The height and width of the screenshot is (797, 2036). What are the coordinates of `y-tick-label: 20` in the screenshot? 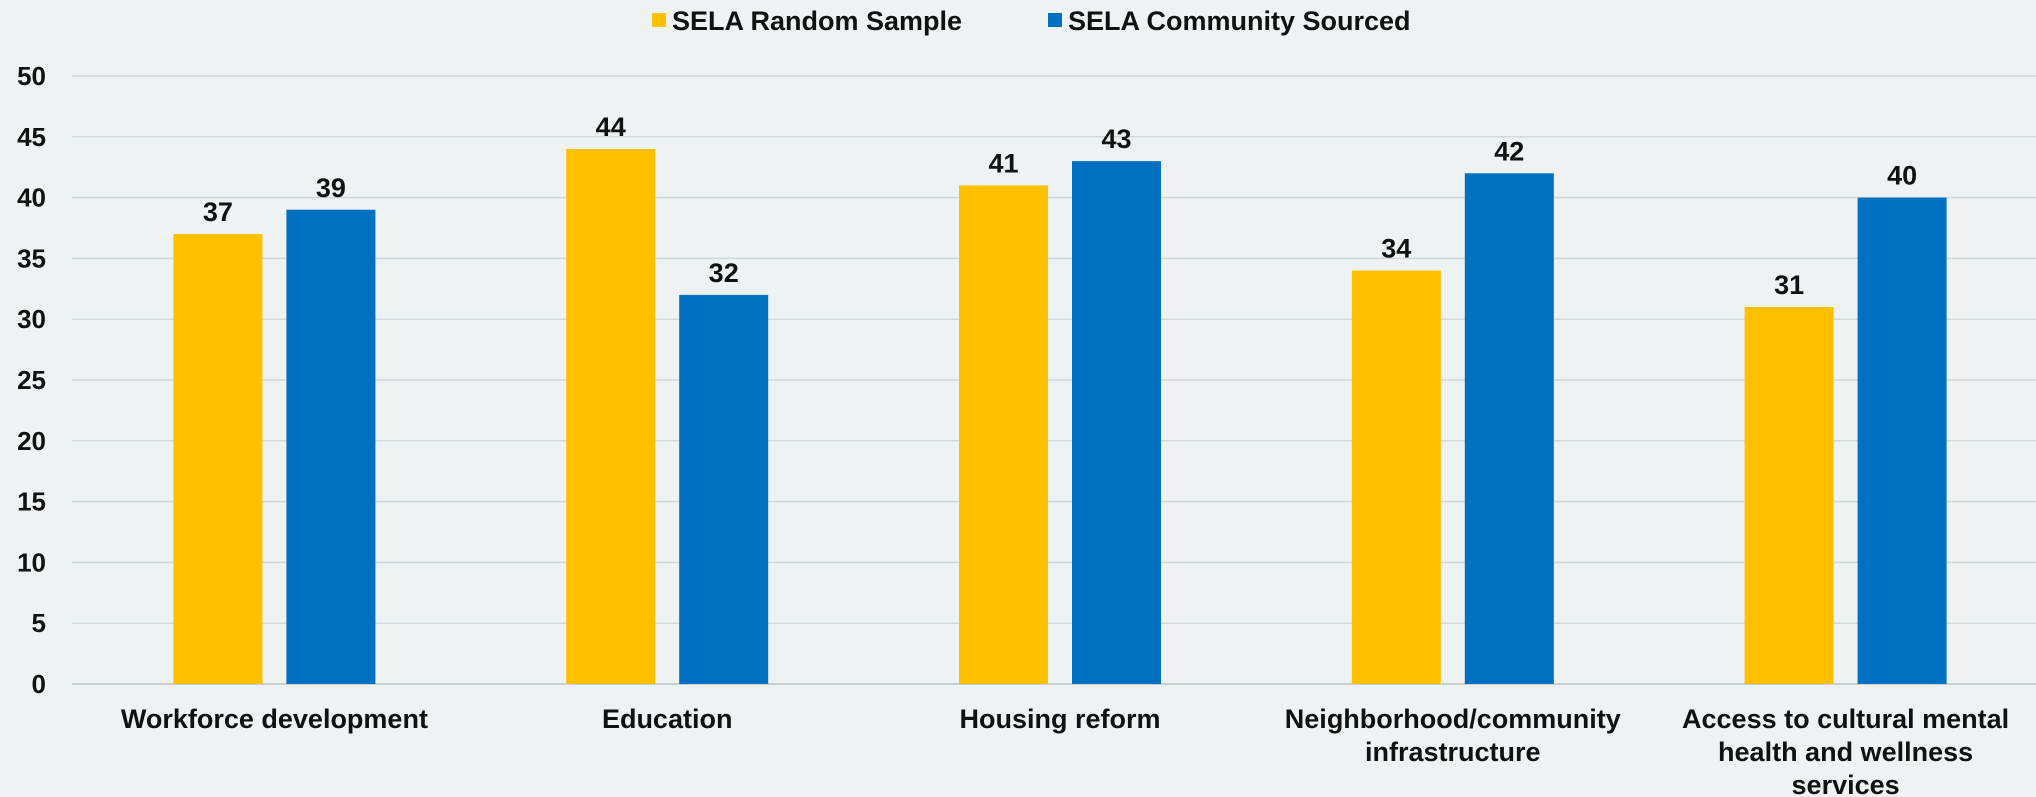 It's located at (31, 441).